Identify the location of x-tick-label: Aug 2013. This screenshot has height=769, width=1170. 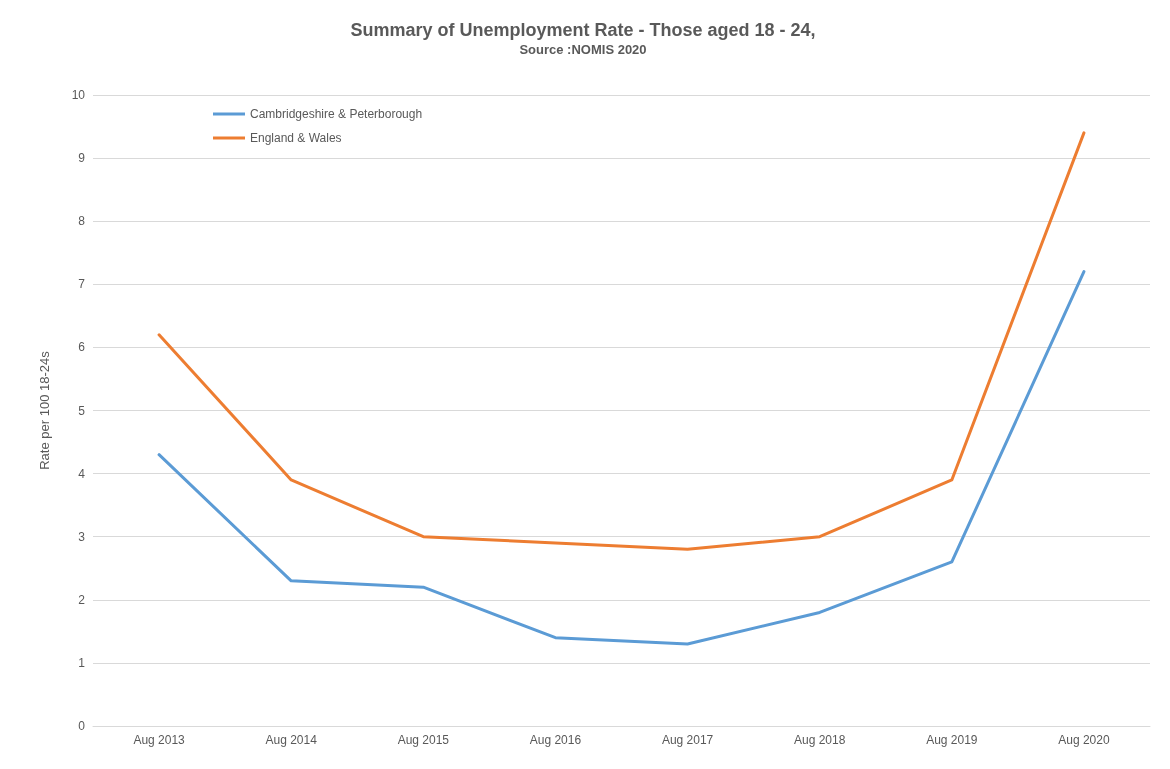
(159, 740).